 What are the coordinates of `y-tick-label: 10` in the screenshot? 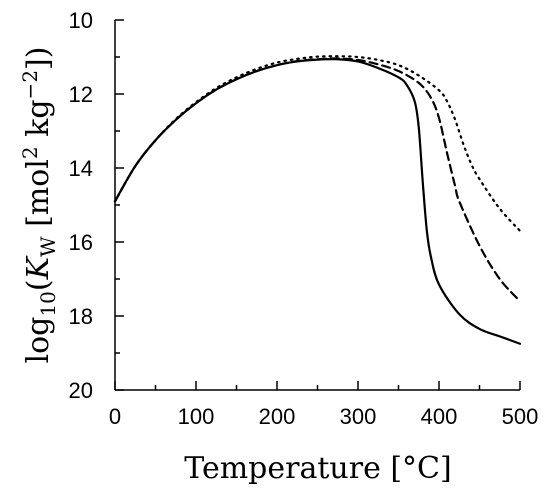 It's located at (81, 20).